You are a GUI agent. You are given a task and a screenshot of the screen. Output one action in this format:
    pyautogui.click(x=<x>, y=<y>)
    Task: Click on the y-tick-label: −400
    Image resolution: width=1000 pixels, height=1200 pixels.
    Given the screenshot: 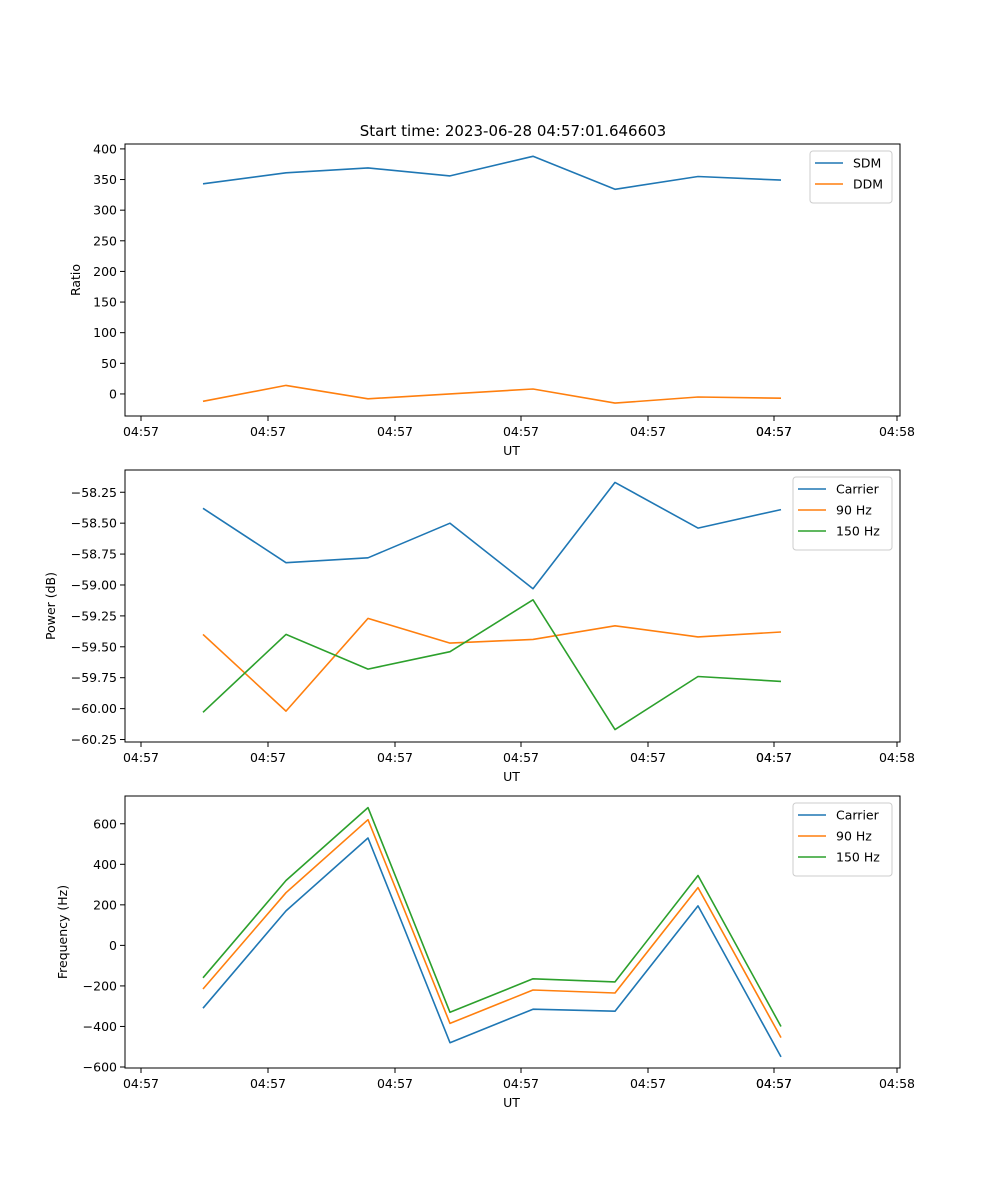 What is the action you would take?
    pyautogui.click(x=100, y=1026)
    